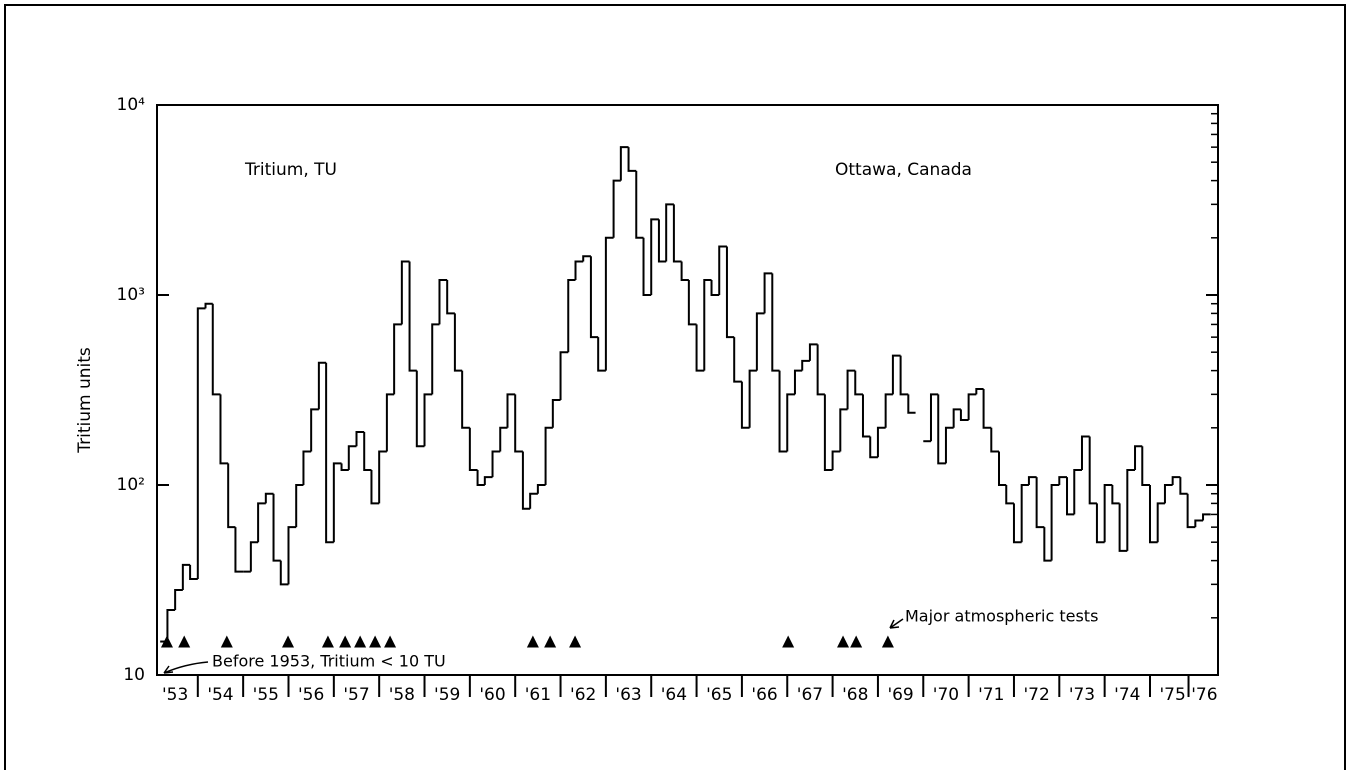  Describe the element at coordinates (175, 695) in the screenshot. I see `x-tick-label: '53` at that location.